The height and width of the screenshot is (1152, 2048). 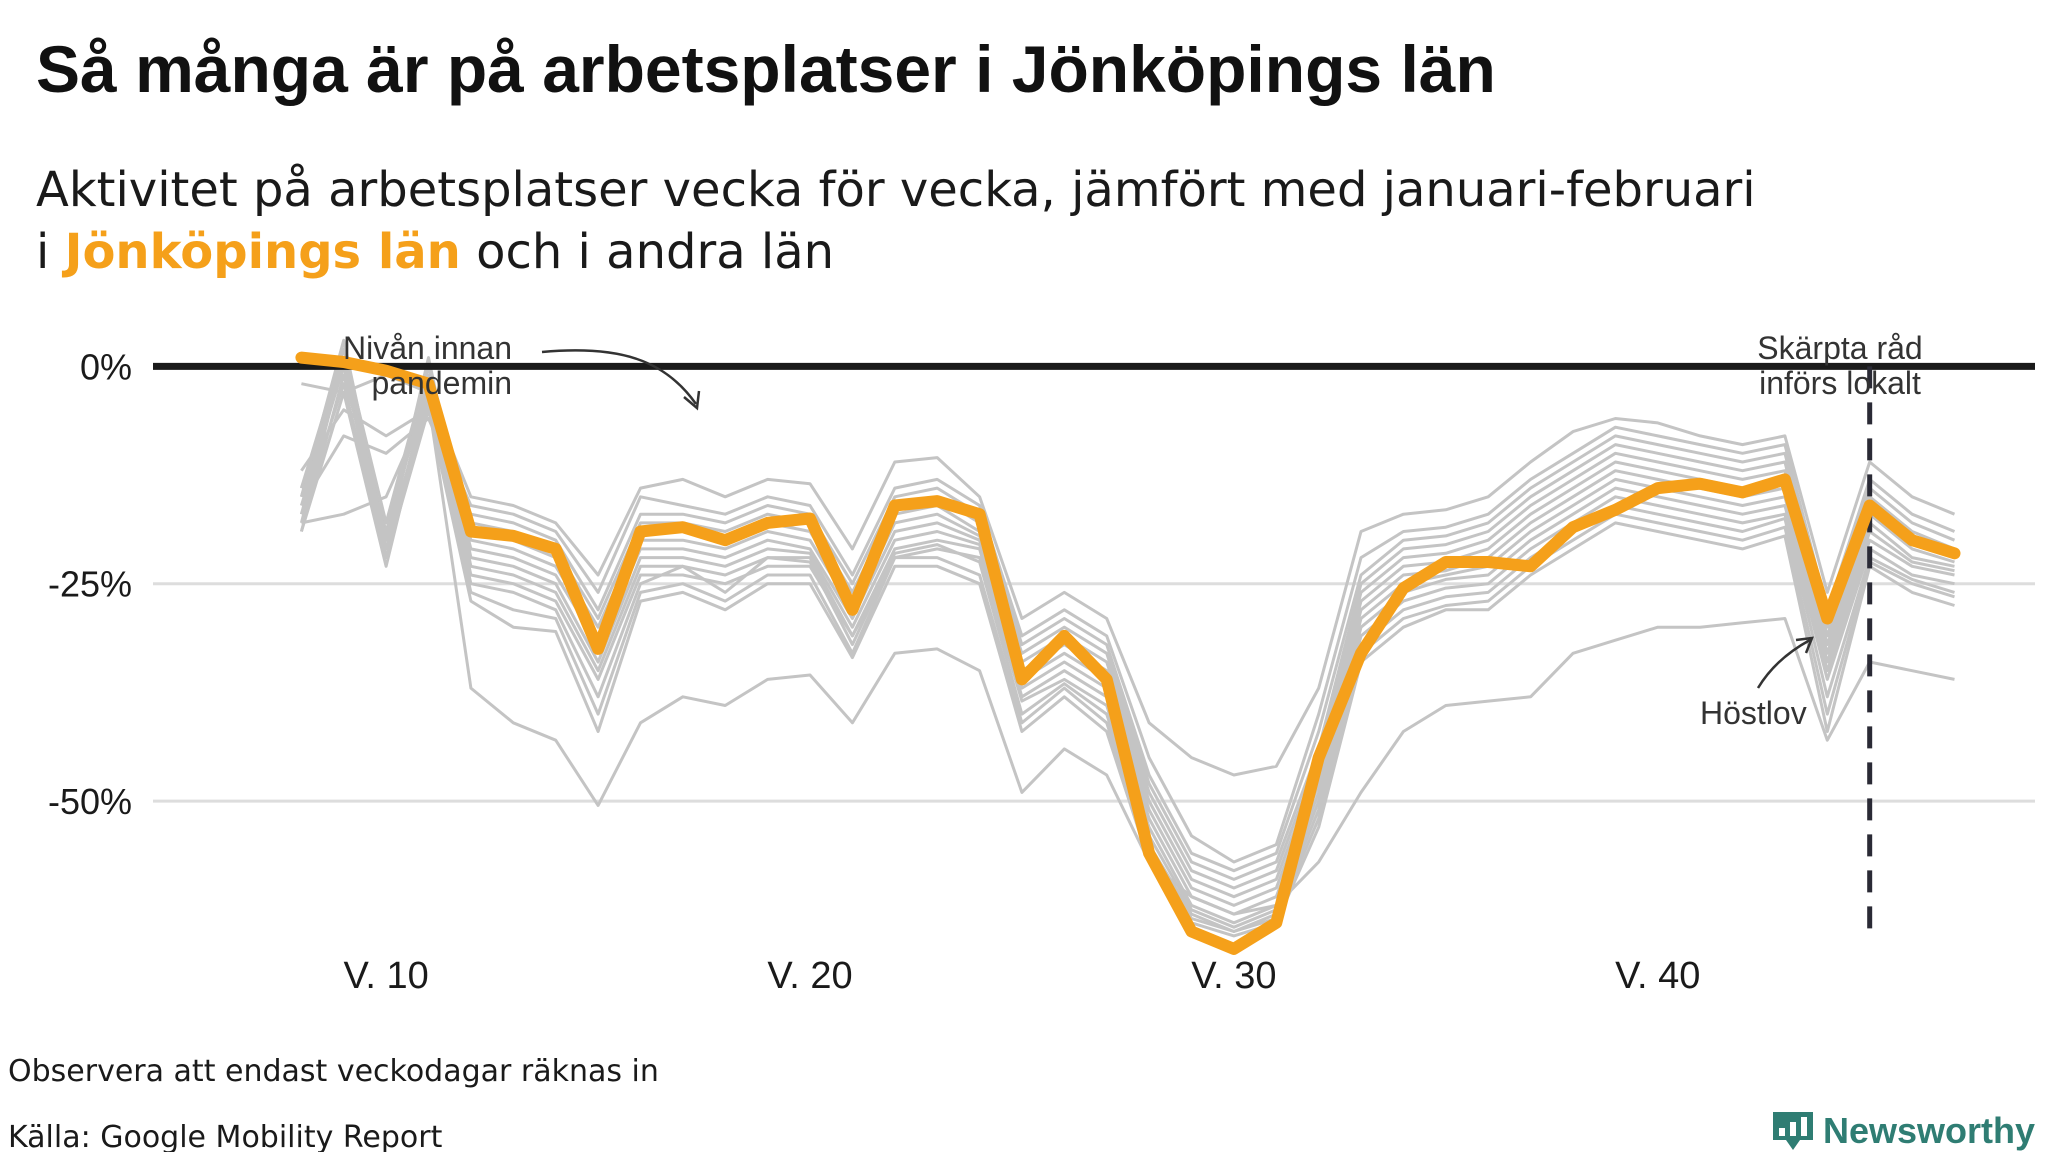 I want to click on restrictions-annotation-line2: införs lokalt, so click(x=1840, y=383).